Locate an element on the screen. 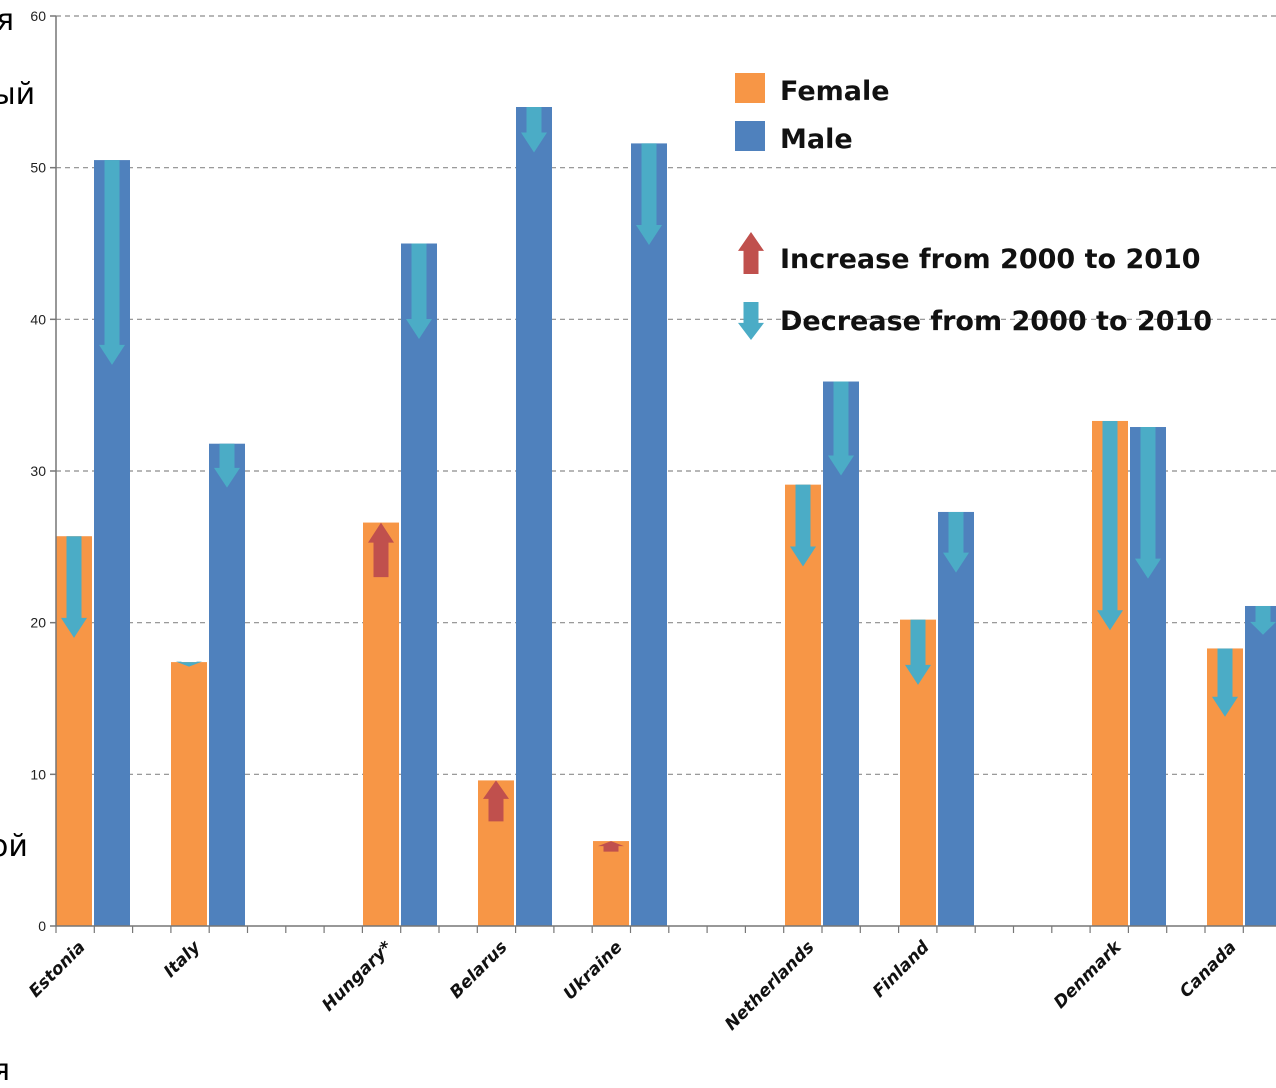  legend-label: Decrease from 2000 to 2010 is located at coordinates (996, 321).